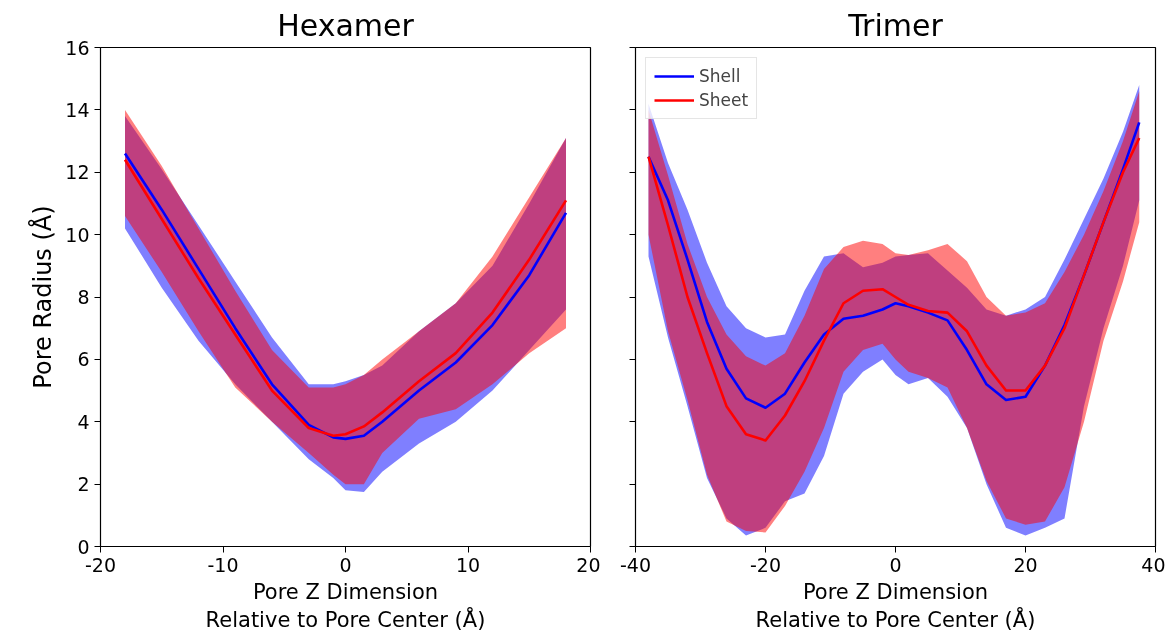 The height and width of the screenshot is (635, 1165). I want to click on y-tick-label: 8, so click(83, 297).